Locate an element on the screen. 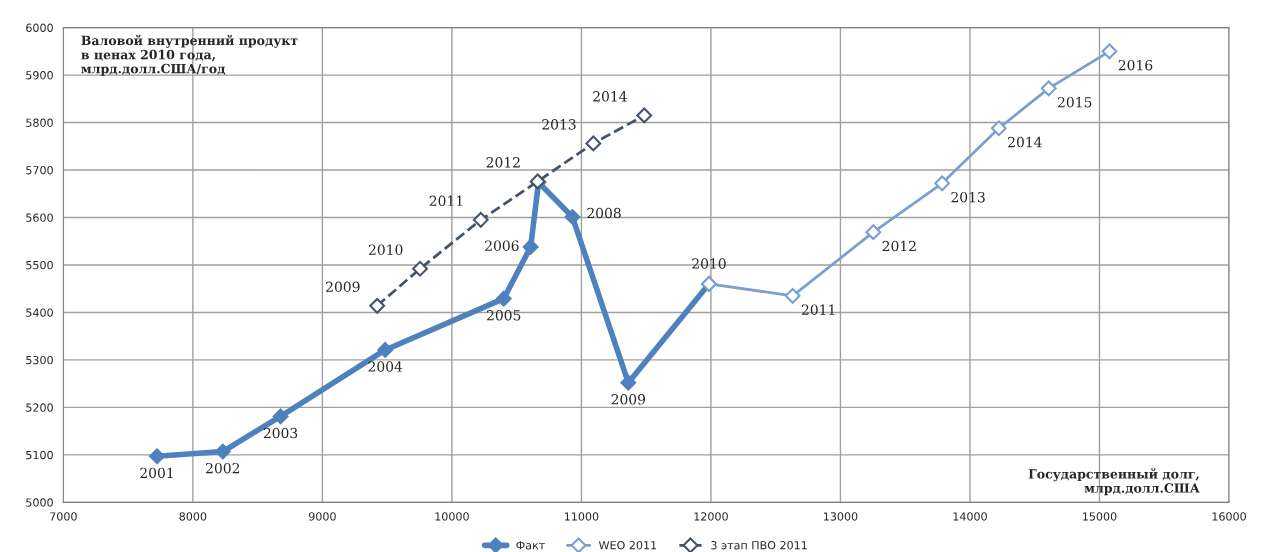 The image size is (1267, 552). x-tick-label: 8000 is located at coordinates (193, 516).